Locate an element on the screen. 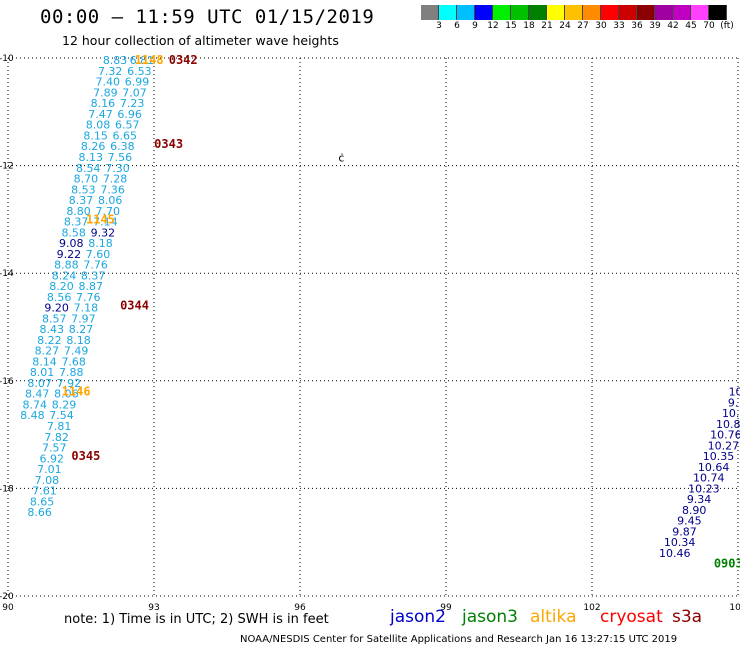 The width and height of the screenshot is (740, 650). wave-height-label: 8.87 is located at coordinates (90, 286).